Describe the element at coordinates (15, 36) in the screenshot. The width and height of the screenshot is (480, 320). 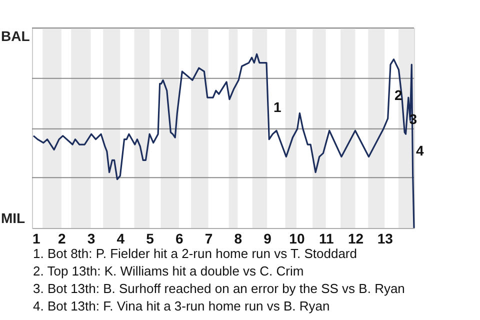
I see `text: BAL` at that location.